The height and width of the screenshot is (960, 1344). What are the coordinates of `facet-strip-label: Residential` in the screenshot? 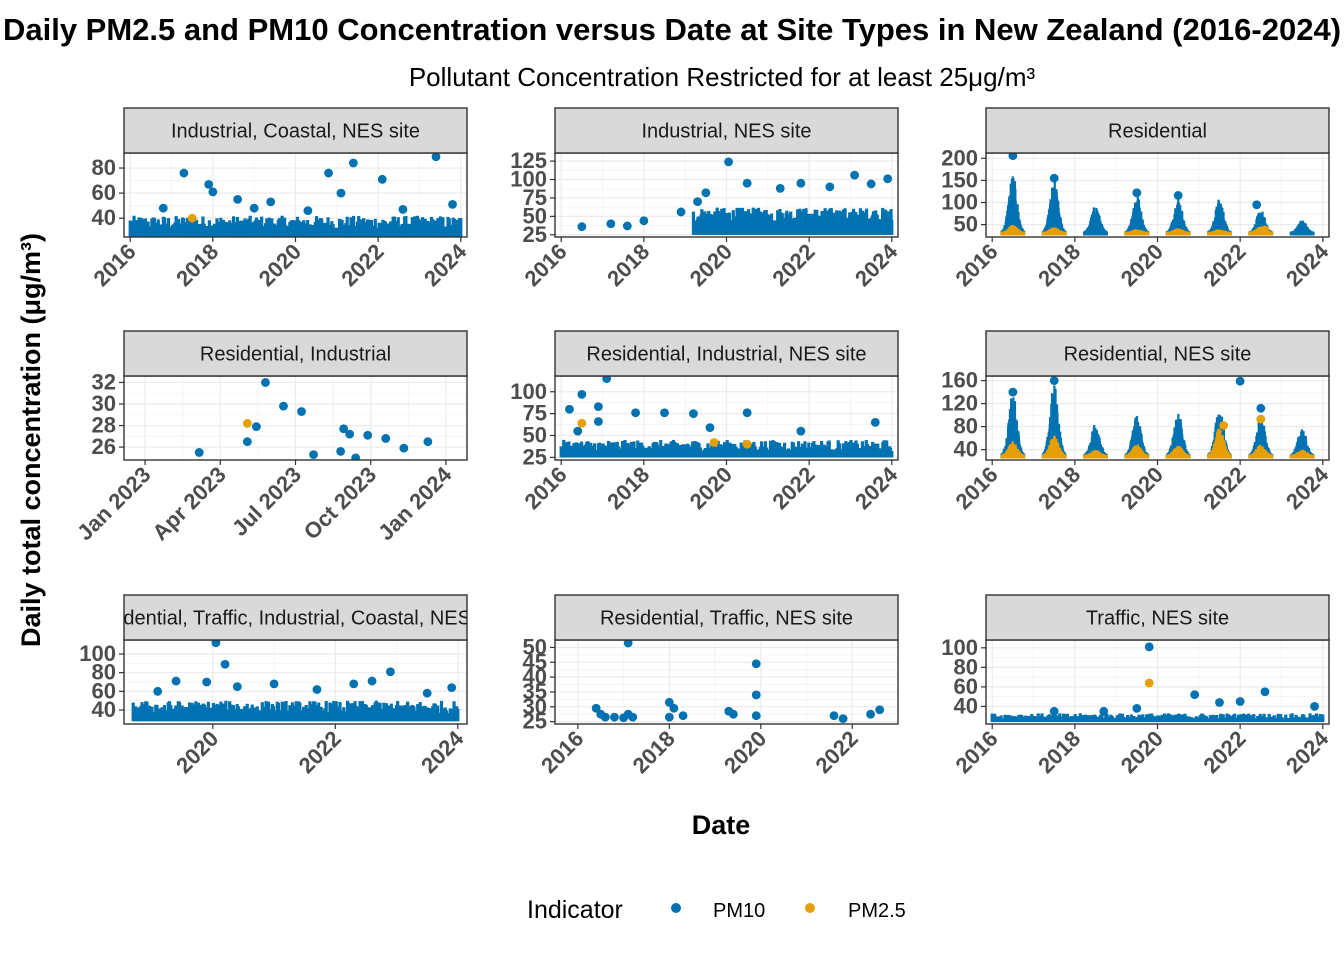 It's located at (1157, 132).